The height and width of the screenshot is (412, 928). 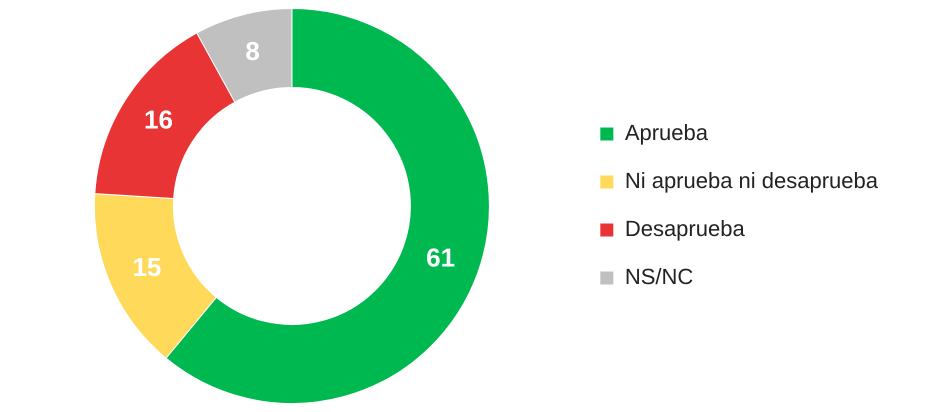 I want to click on data-label: 61, so click(x=441, y=257).